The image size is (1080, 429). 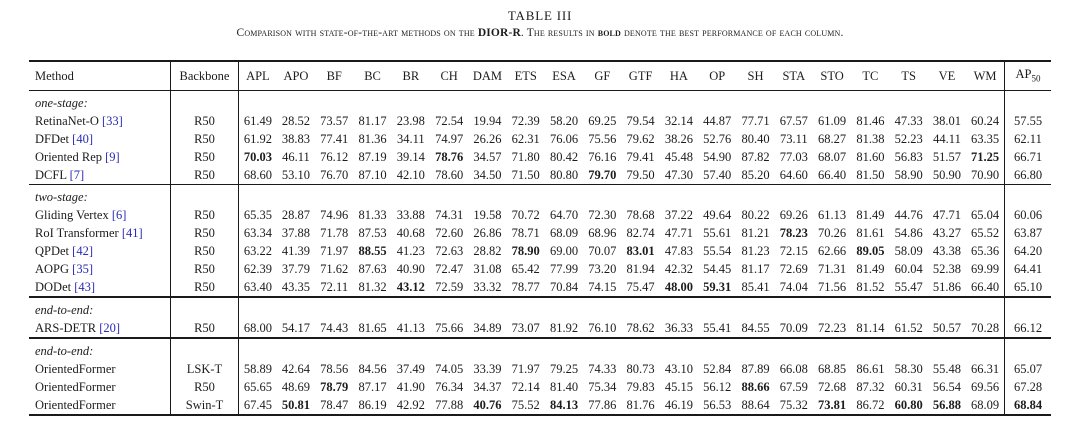 What do you see at coordinates (525, 214) in the screenshot?
I see `value-cell: 70.72` at bounding box center [525, 214].